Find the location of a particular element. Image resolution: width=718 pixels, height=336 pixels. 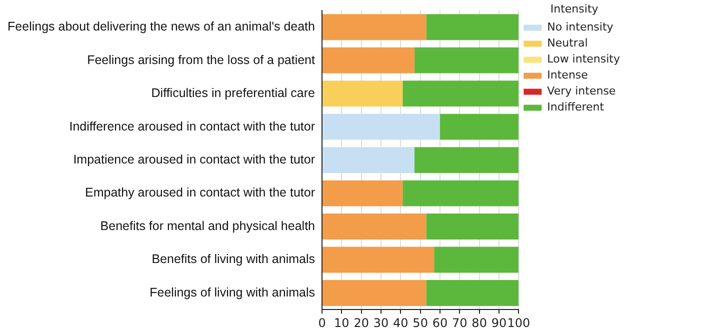

x-tick-label: 0 is located at coordinates (322, 323).